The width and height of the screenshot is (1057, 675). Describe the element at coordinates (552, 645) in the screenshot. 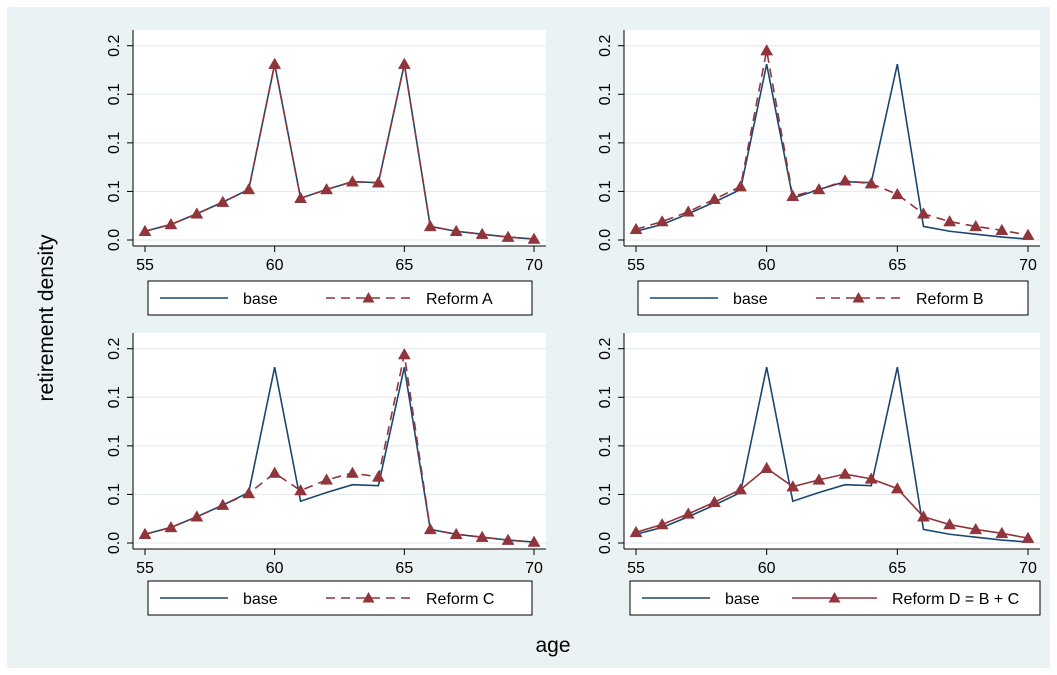

I see `x-axis-title: age` at that location.